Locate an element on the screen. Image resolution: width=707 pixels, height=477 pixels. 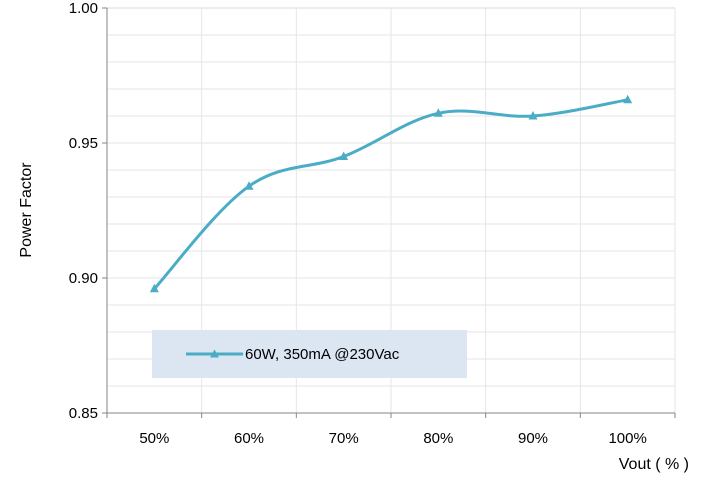
x-tick-label: 100% is located at coordinates (627, 438).